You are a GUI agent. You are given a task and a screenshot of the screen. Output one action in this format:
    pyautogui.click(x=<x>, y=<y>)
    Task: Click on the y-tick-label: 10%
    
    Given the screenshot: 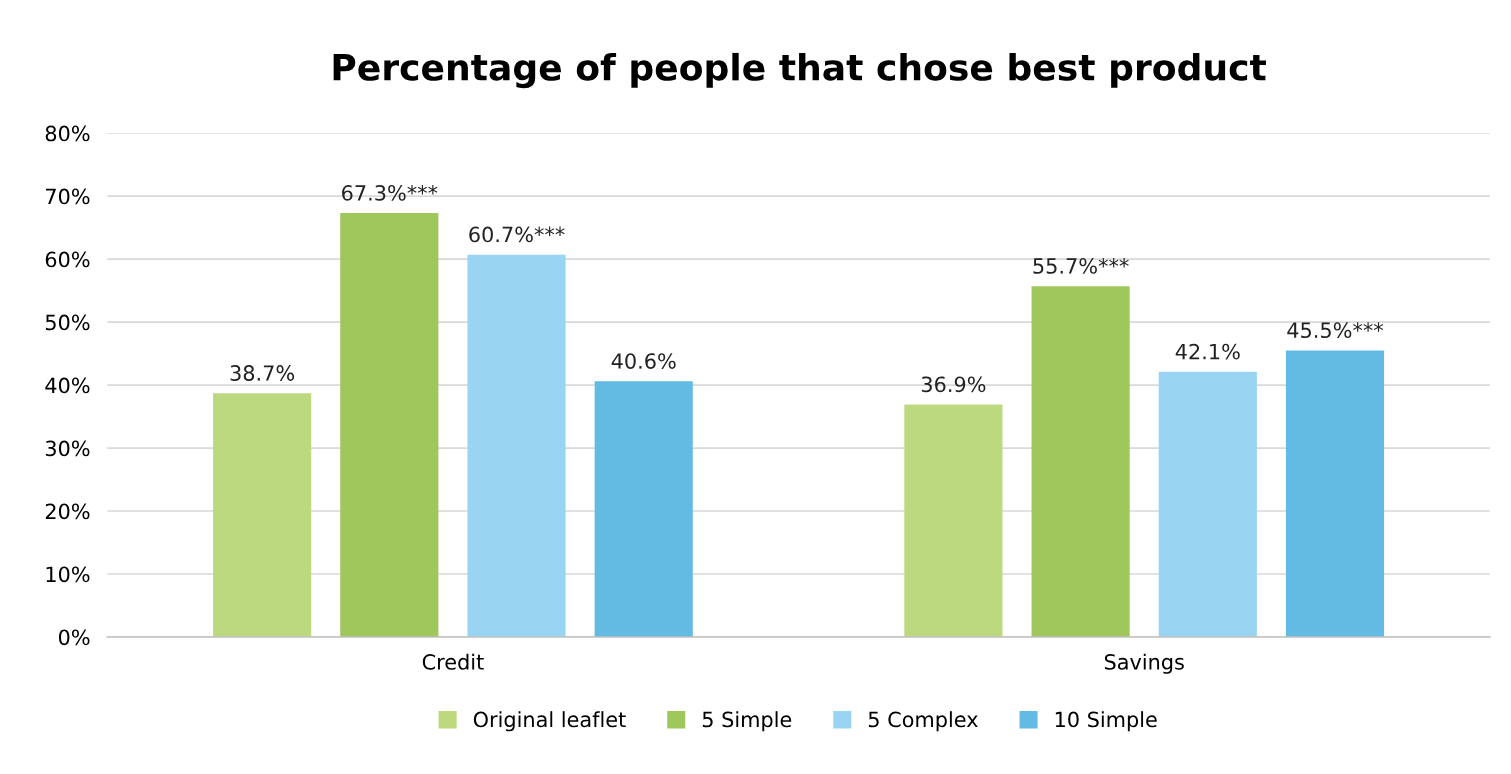 What is the action you would take?
    pyautogui.click(x=68, y=574)
    